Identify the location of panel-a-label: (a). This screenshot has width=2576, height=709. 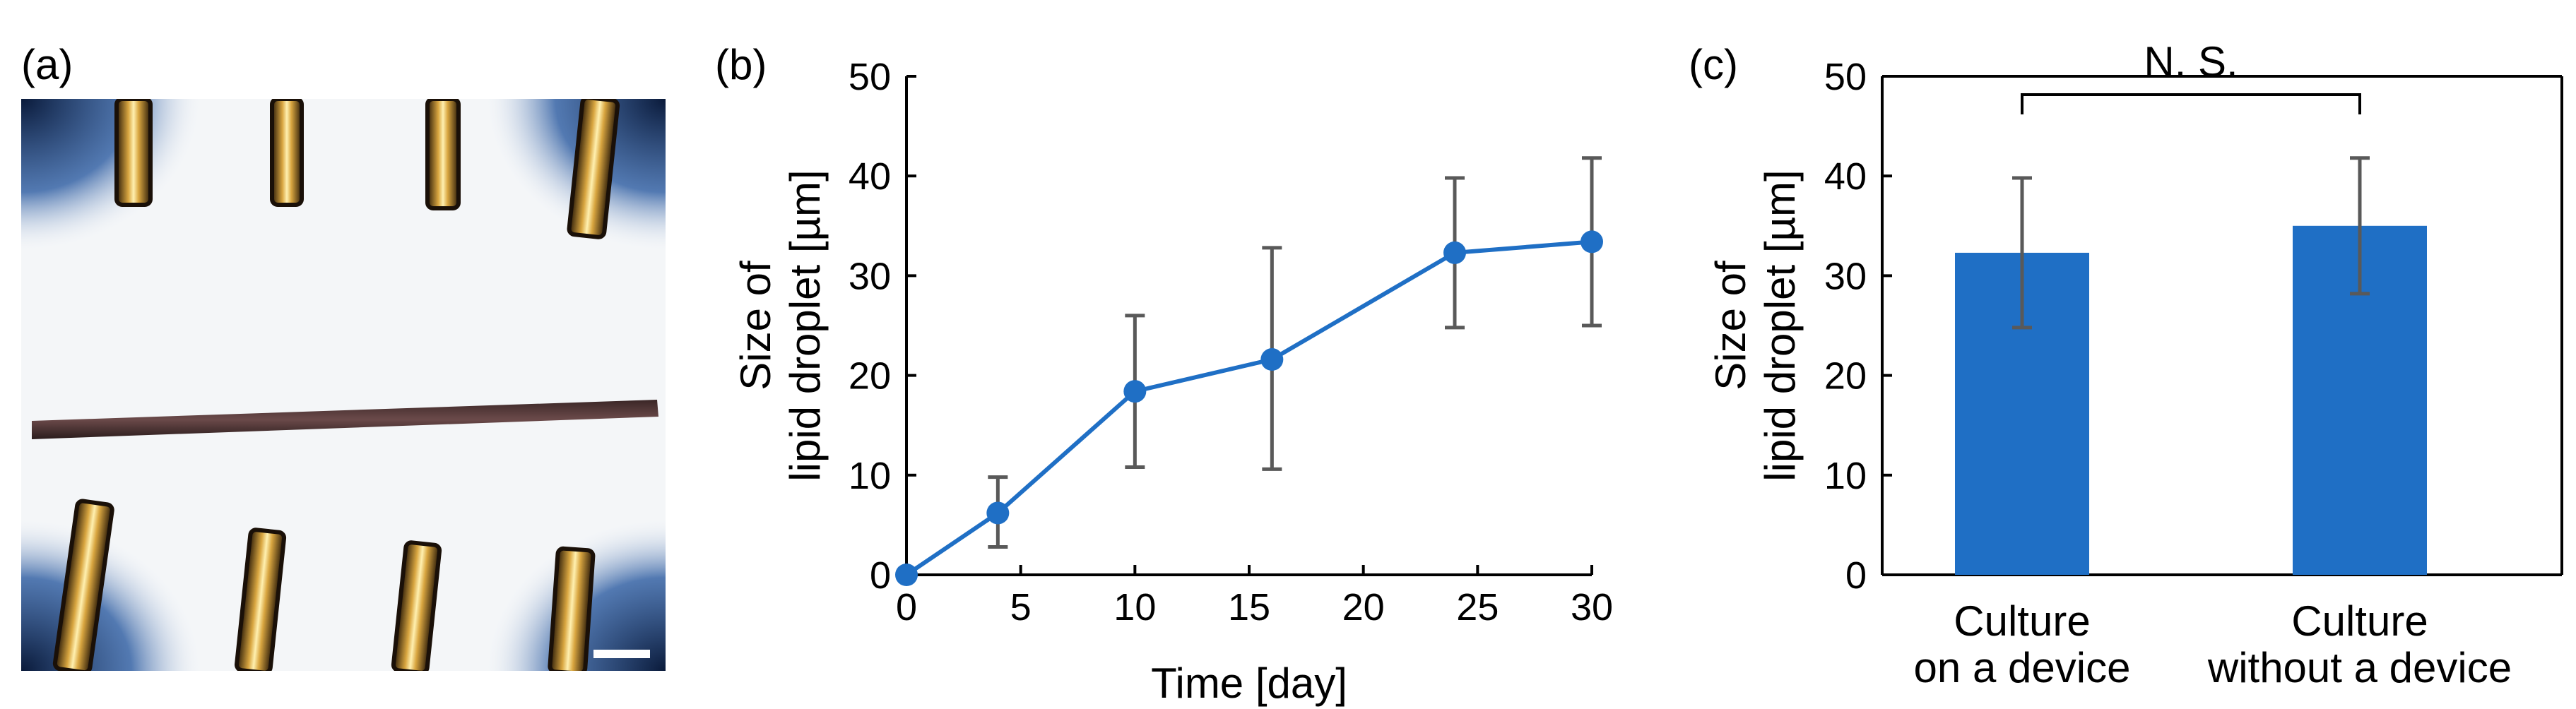
(47, 64).